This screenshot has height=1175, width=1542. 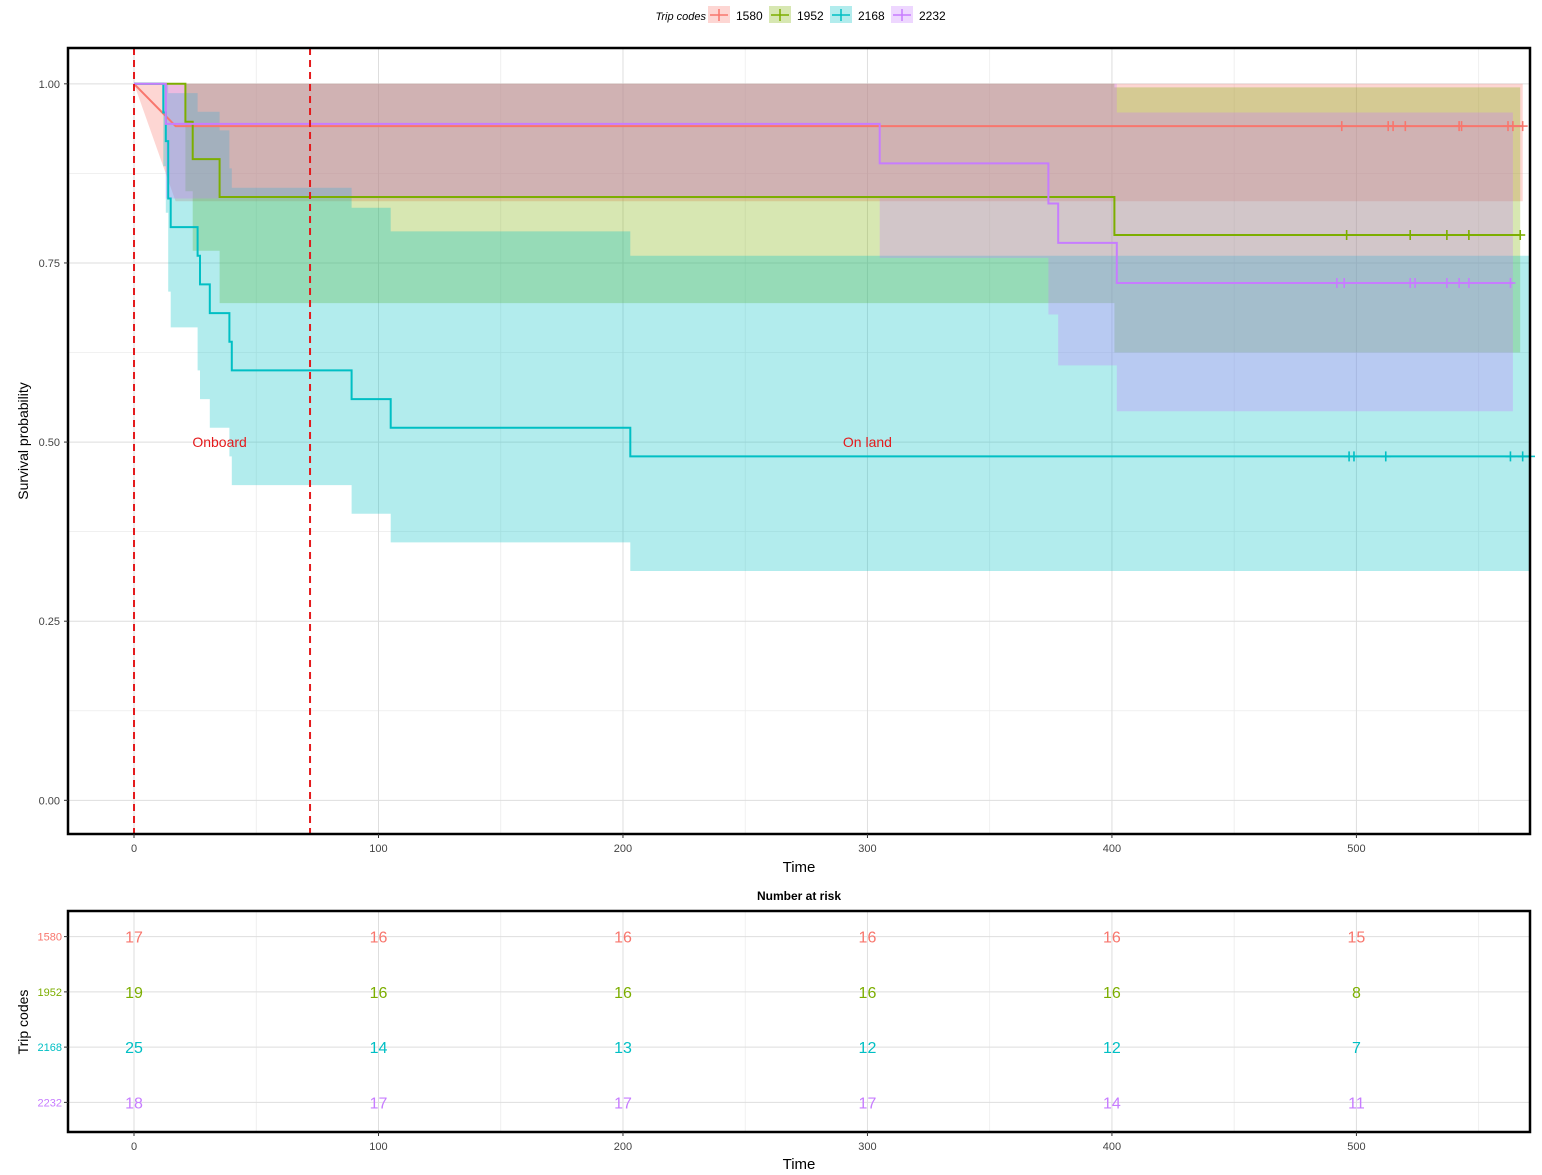 I want to click on risk-cell-1952-300: 16, so click(x=868, y=993).